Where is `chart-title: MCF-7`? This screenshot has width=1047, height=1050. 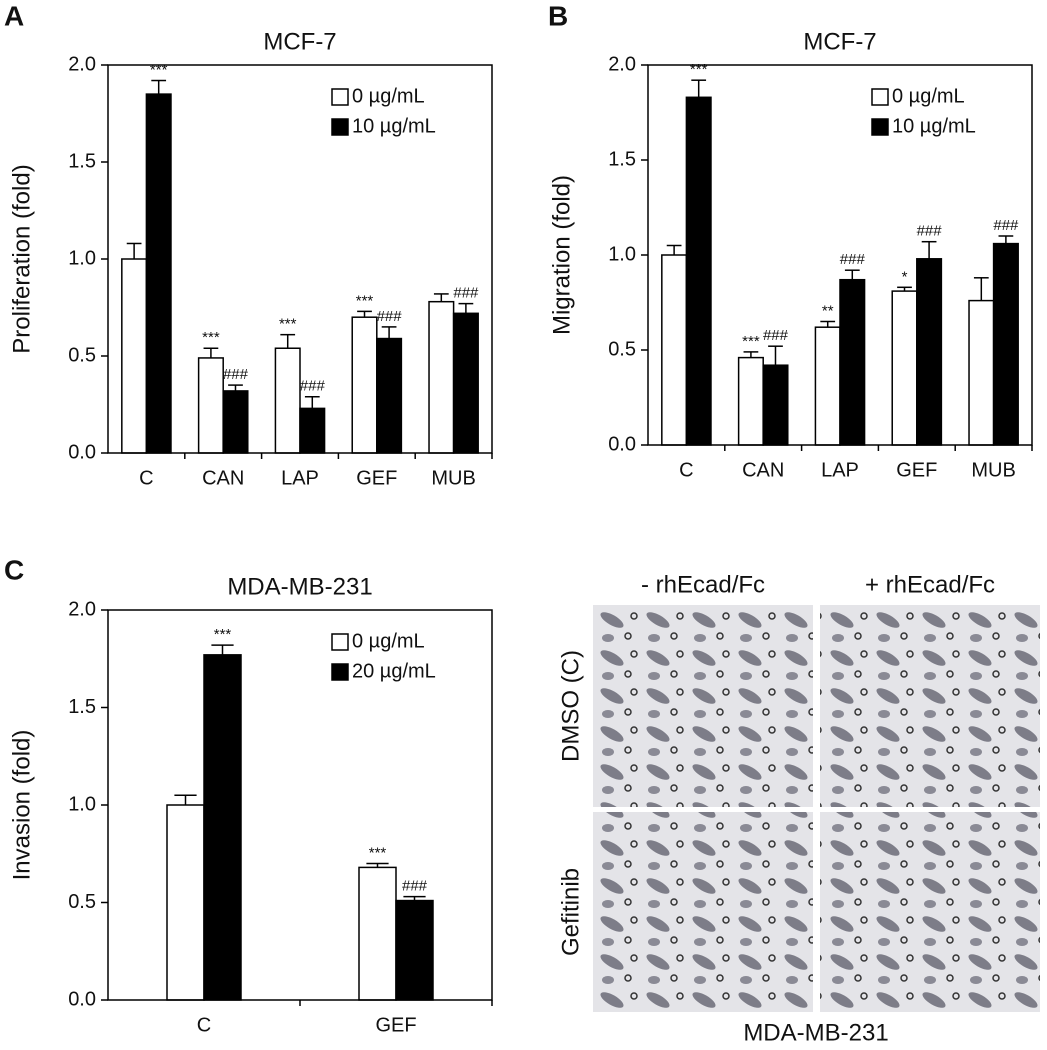
chart-title: MCF-7 is located at coordinates (839, 41).